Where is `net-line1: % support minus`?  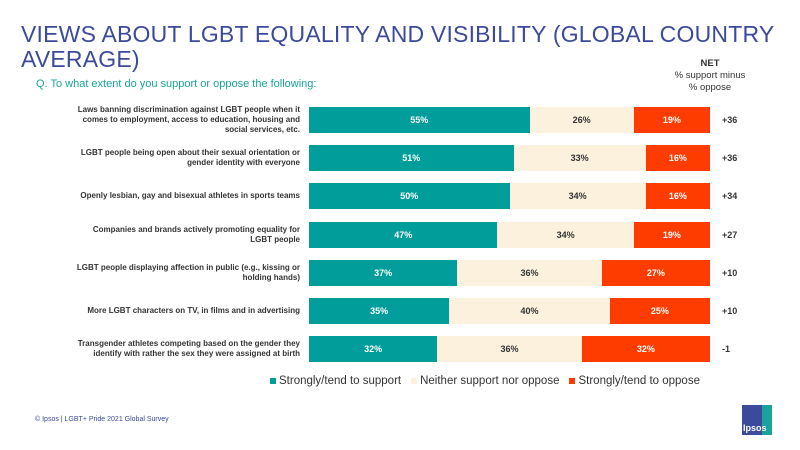
net-line1: % support minus is located at coordinates (710, 75).